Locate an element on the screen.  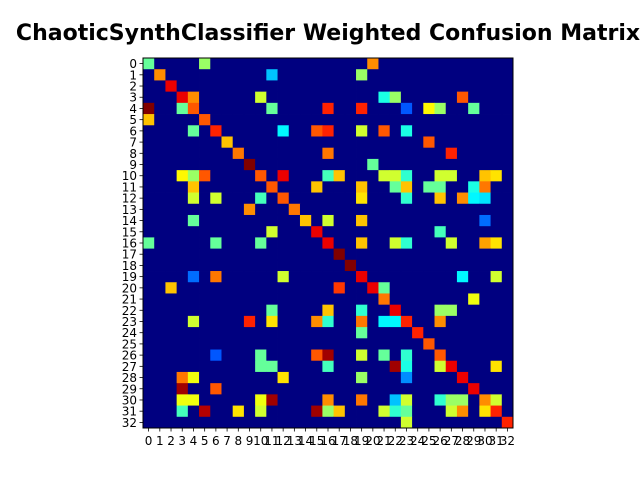
x-tick-label: 6 is located at coordinates (216, 441).